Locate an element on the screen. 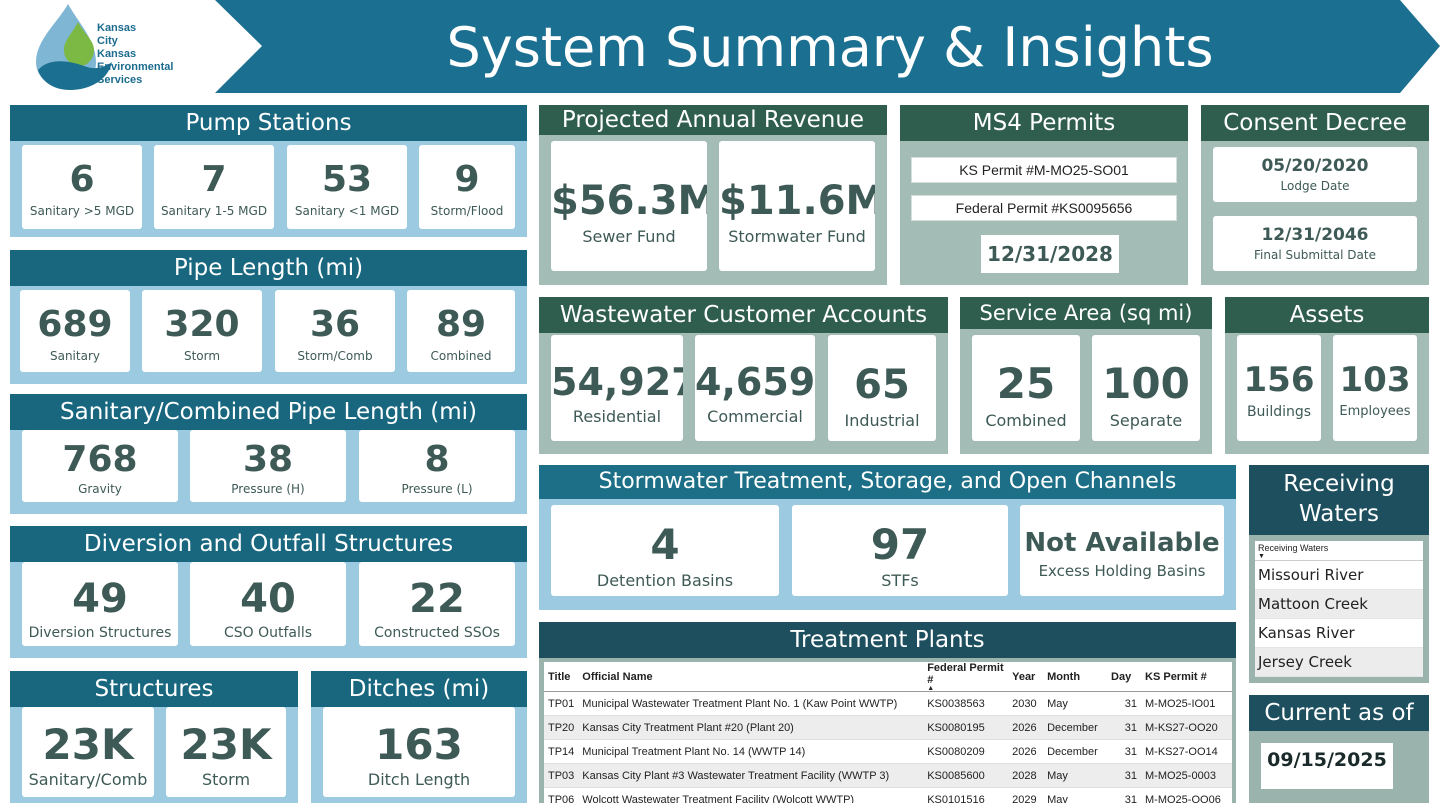 The width and height of the screenshot is (1440, 803). cell-month: May is located at coordinates (1075, 775).